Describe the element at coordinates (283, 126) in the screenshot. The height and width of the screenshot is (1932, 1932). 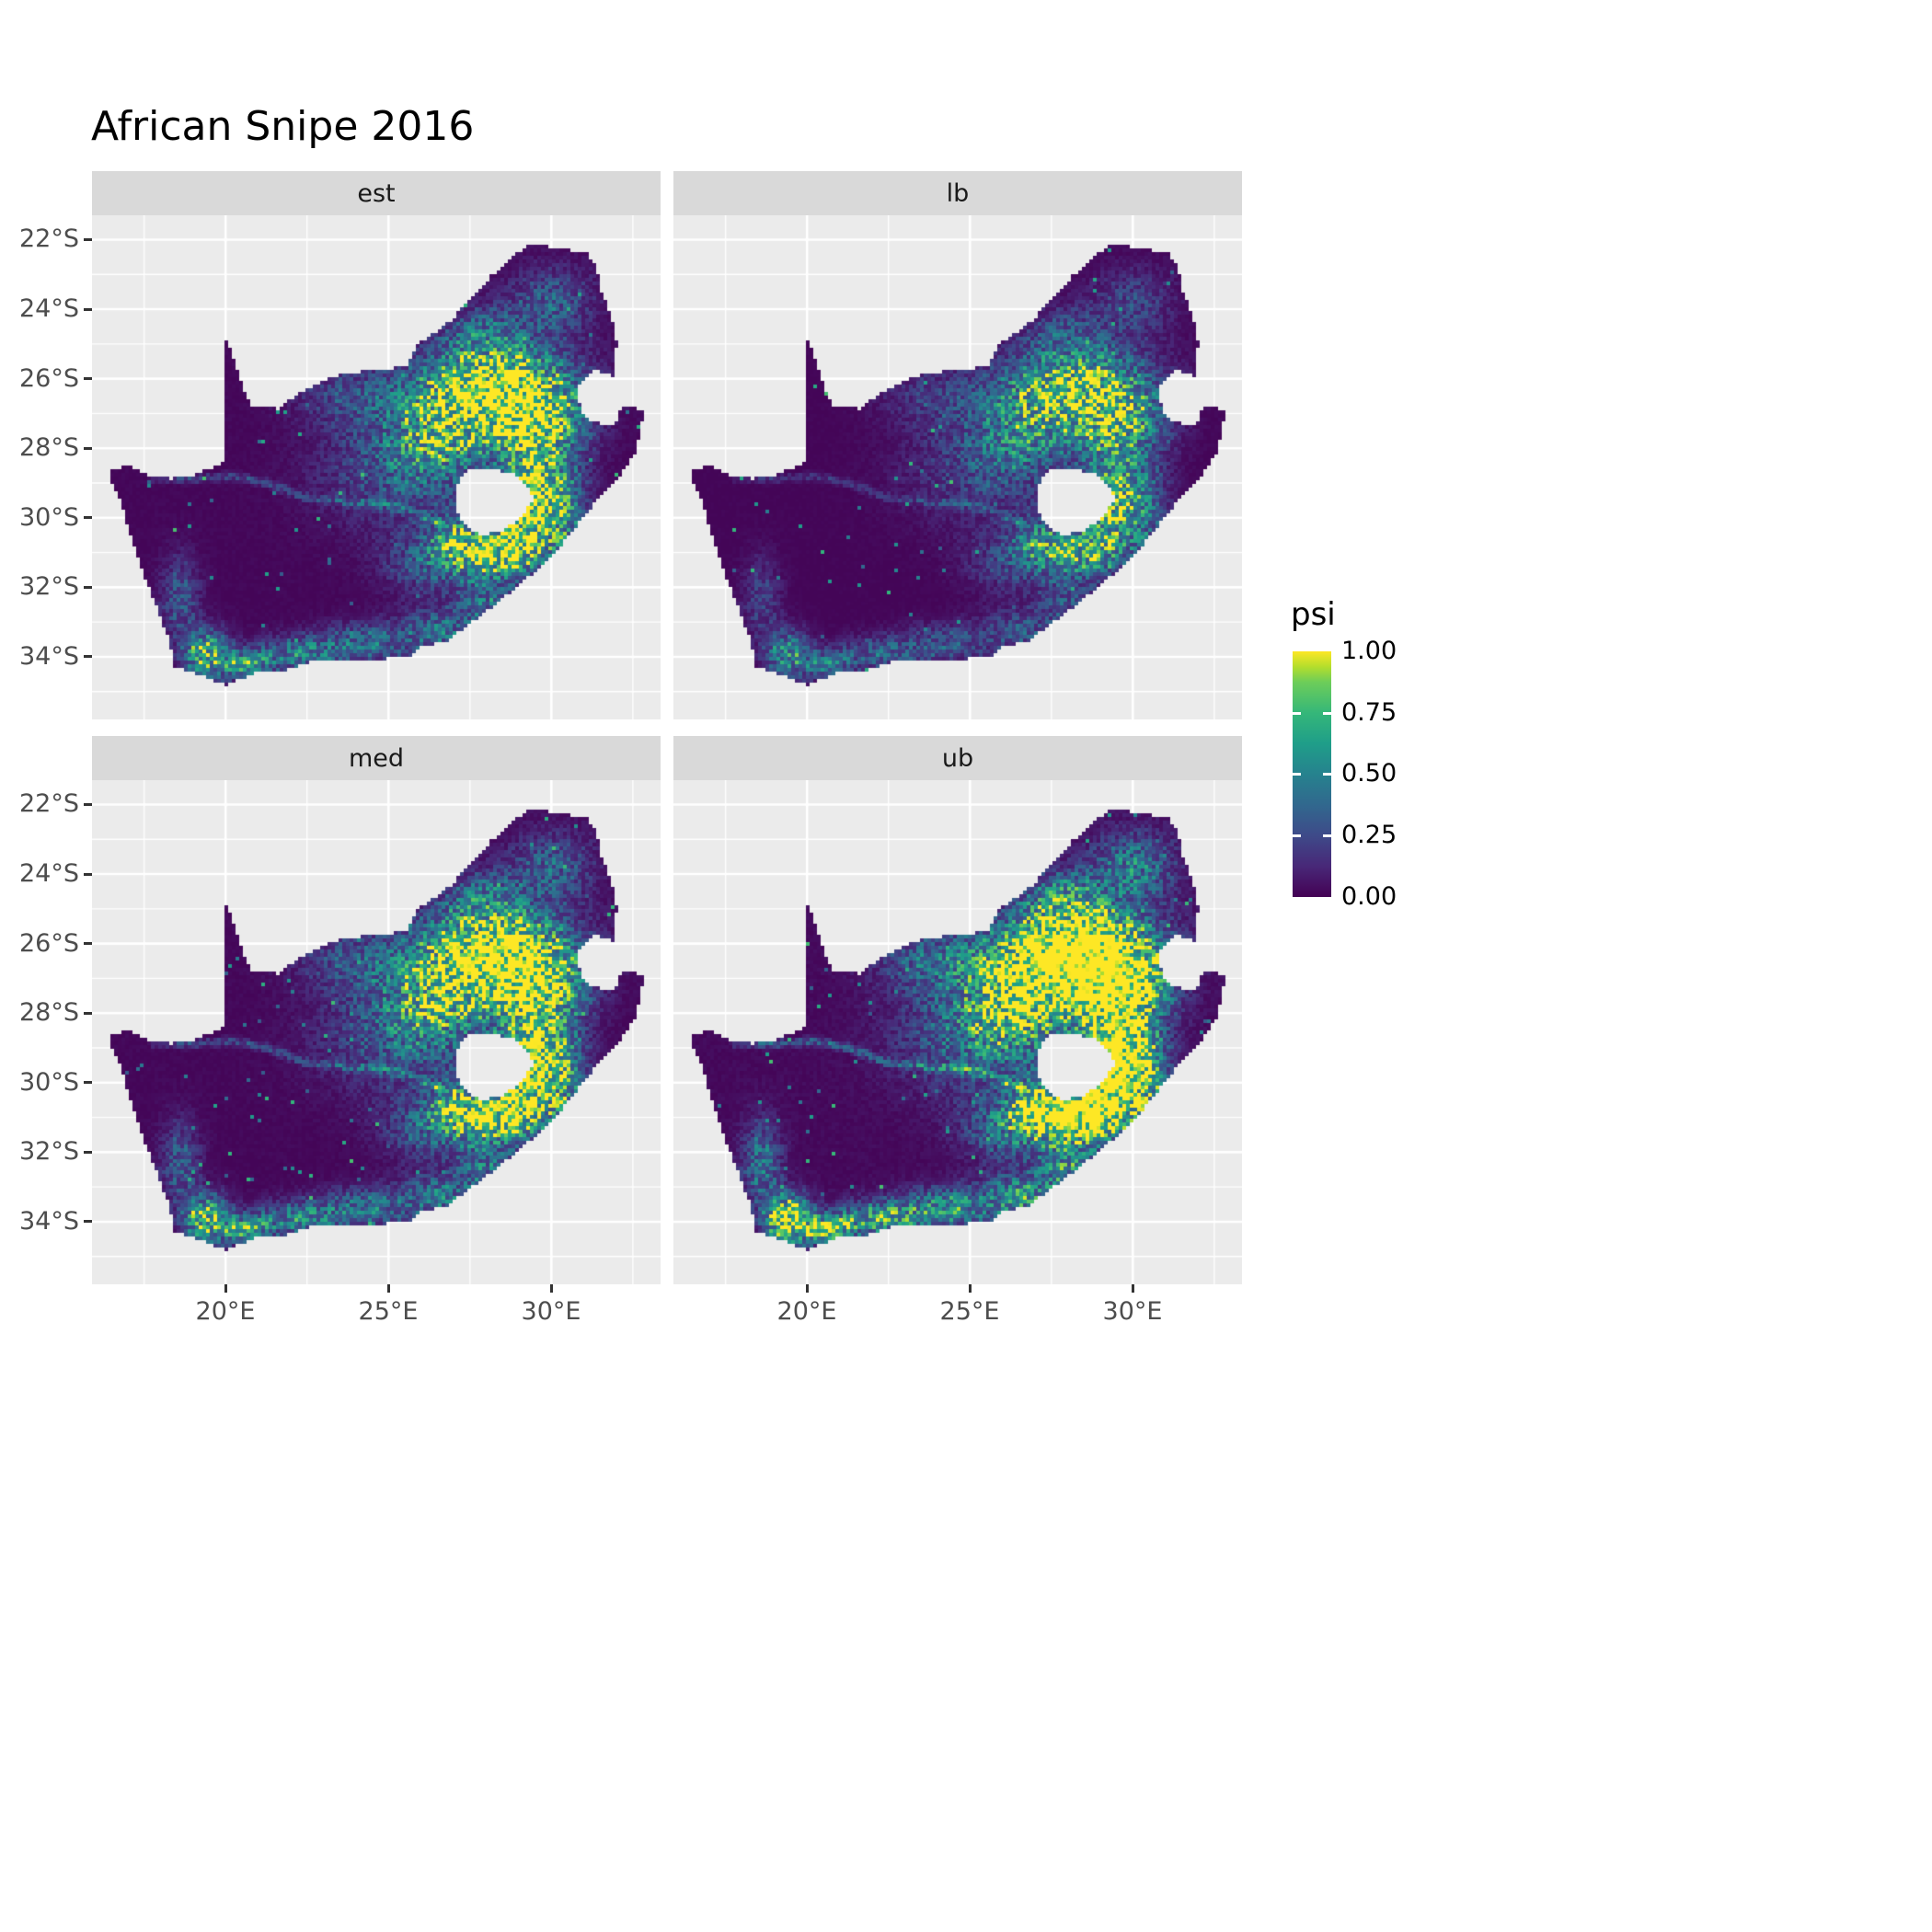
I see `plot-title: African Snipe 2016` at that location.